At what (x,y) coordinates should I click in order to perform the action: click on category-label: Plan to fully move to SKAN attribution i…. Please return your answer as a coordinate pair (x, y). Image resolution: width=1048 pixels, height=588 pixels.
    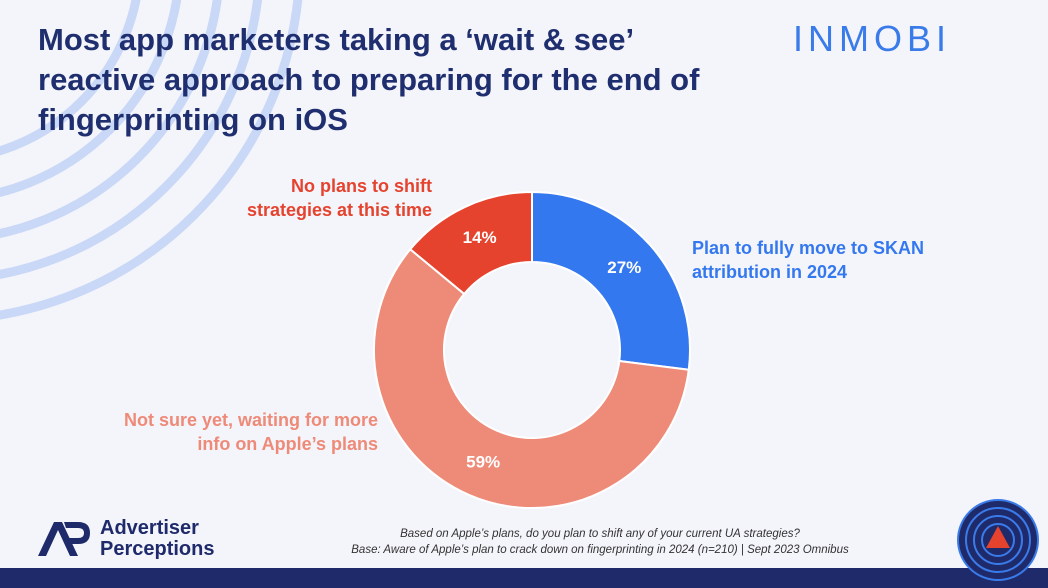
    Looking at the image, I should click on (808, 260).